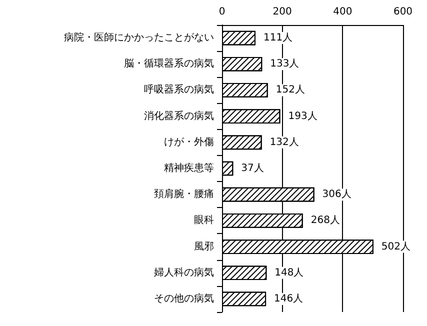 The image size is (427, 326). What do you see at coordinates (179, 90) in the screenshot?
I see `y-tick-label: 呼吸器系の病気` at bounding box center [179, 90].